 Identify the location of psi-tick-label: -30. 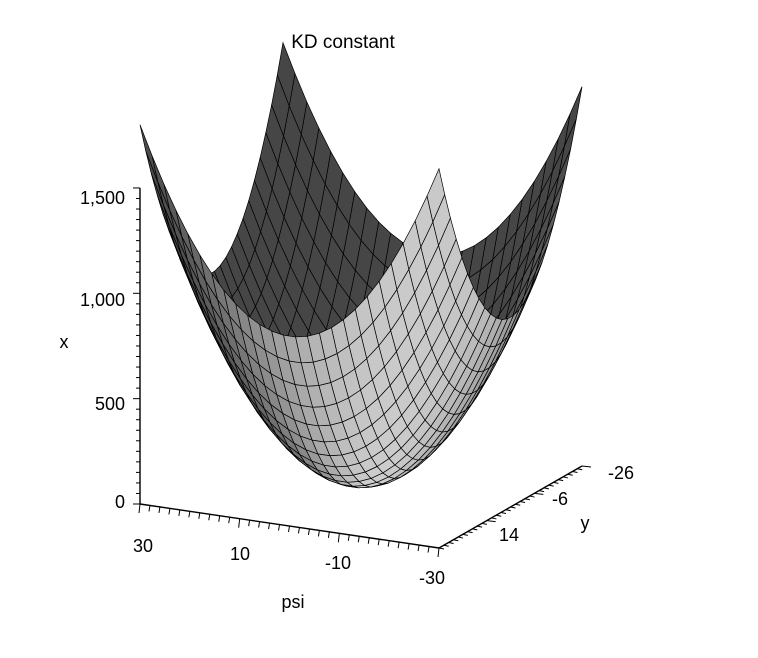
(432, 578).